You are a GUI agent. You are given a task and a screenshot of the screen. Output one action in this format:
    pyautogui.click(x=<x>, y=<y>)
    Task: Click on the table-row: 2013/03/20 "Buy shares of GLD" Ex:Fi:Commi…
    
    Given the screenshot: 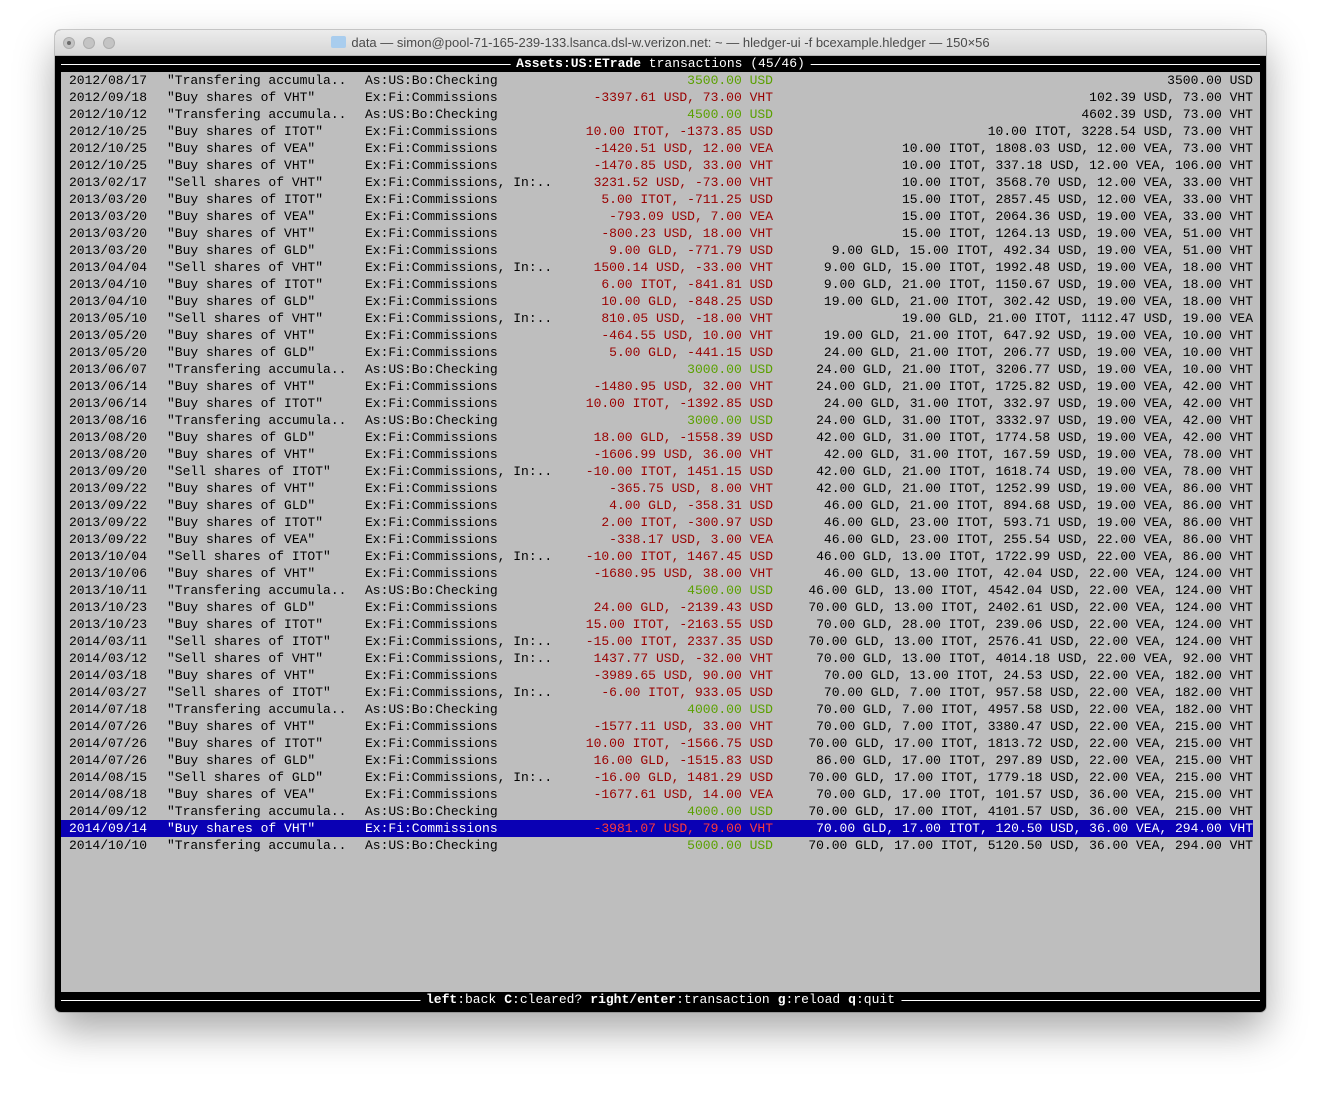 What is the action you would take?
    pyautogui.click(x=657, y=250)
    